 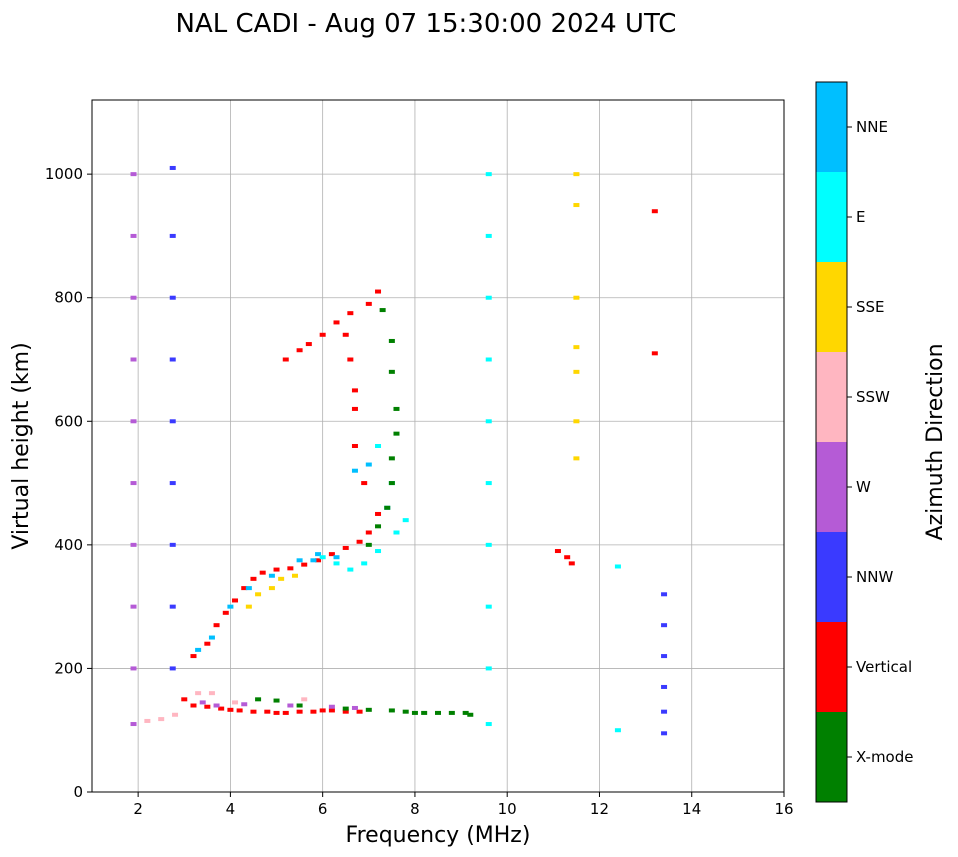 I want to click on colorbar-tick-label: E, so click(x=860, y=217).